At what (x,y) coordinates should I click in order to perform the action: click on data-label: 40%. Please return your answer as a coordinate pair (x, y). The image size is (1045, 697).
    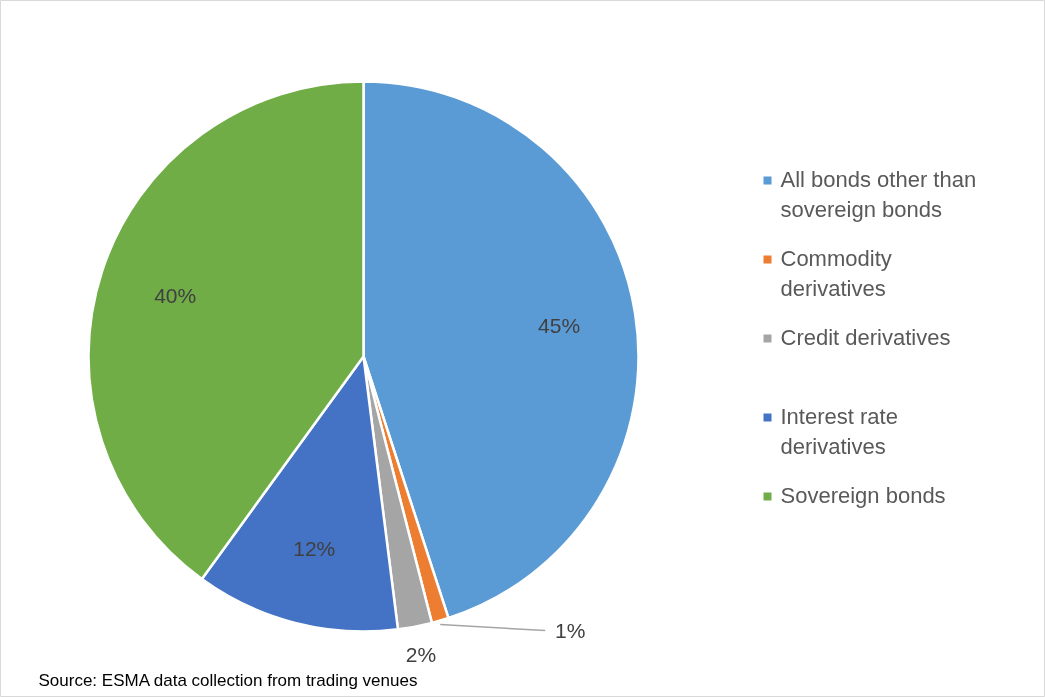
    Looking at the image, I should click on (175, 295).